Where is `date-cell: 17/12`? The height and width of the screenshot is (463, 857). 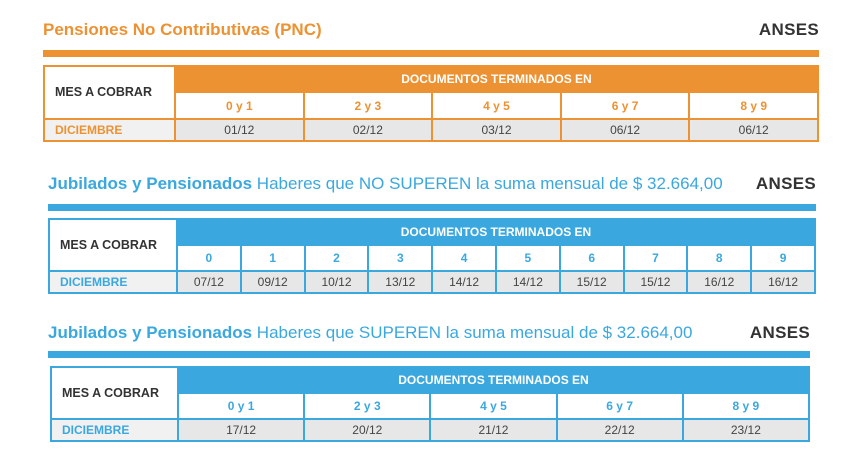
date-cell: 17/12 is located at coordinates (241, 430).